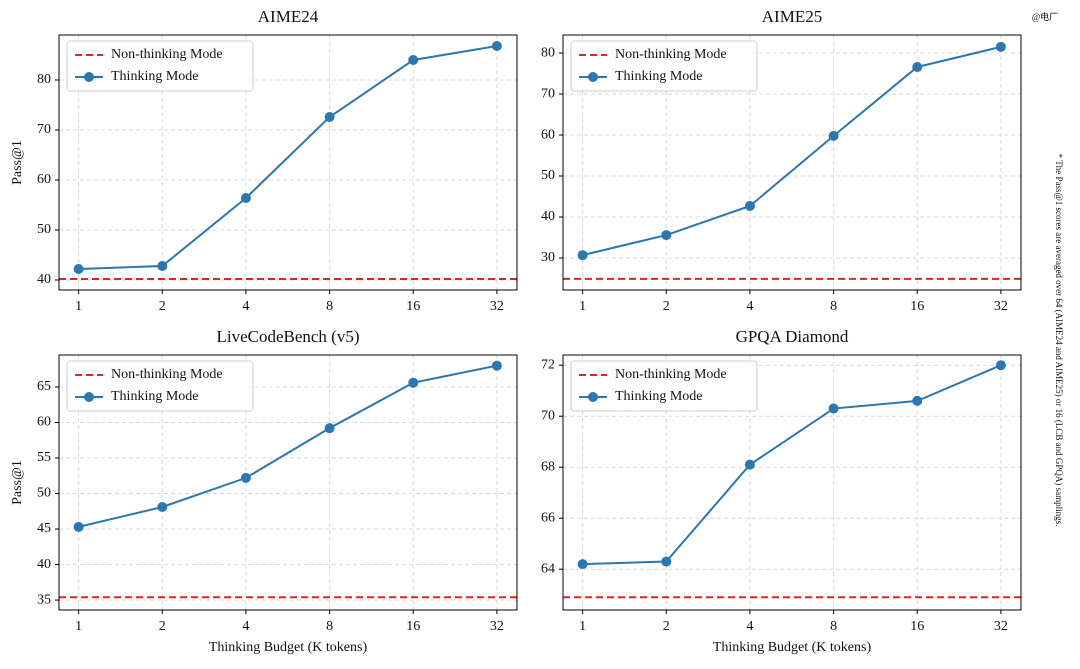  What do you see at coordinates (548, 466) in the screenshot?
I see `y-tick-label: 68` at bounding box center [548, 466].